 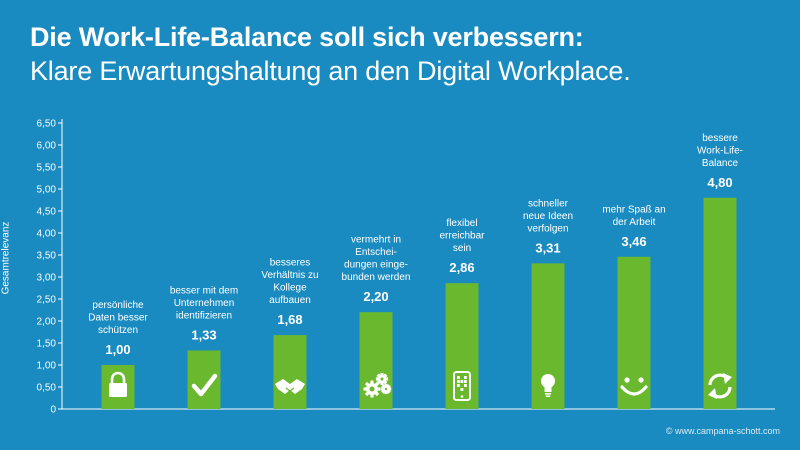 What do you see at coordinates (290, 386) in the screenshot?
I see `handshake-icon` at bounding box center [290, 386].